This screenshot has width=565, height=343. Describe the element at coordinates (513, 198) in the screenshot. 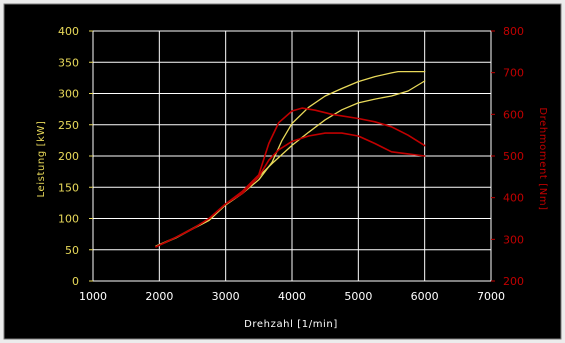

I see `y-right-tick-label: 400` at that location.